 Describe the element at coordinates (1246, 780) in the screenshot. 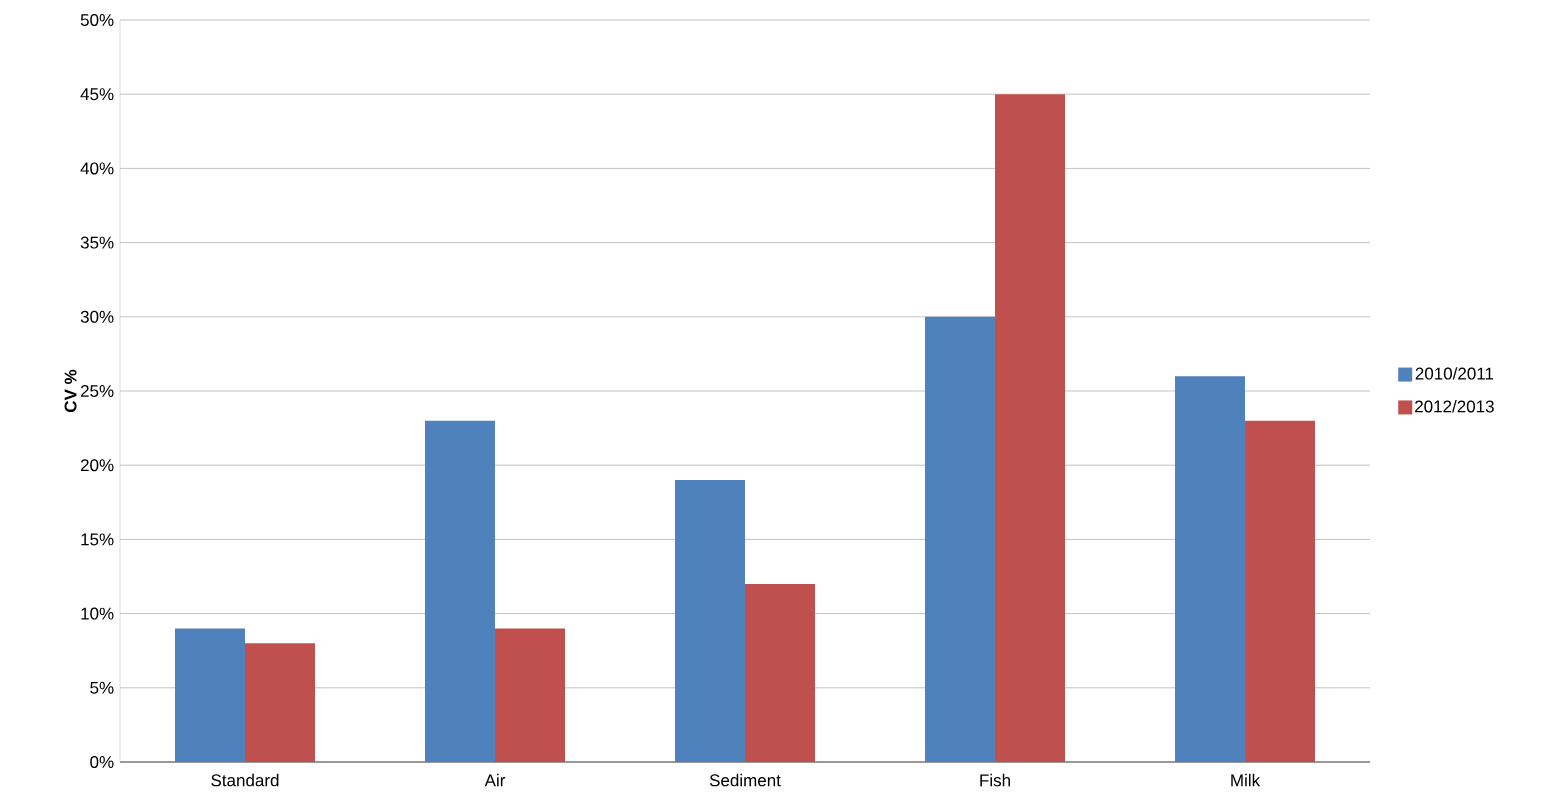

I see `x-tick-label: Milk` at that location.